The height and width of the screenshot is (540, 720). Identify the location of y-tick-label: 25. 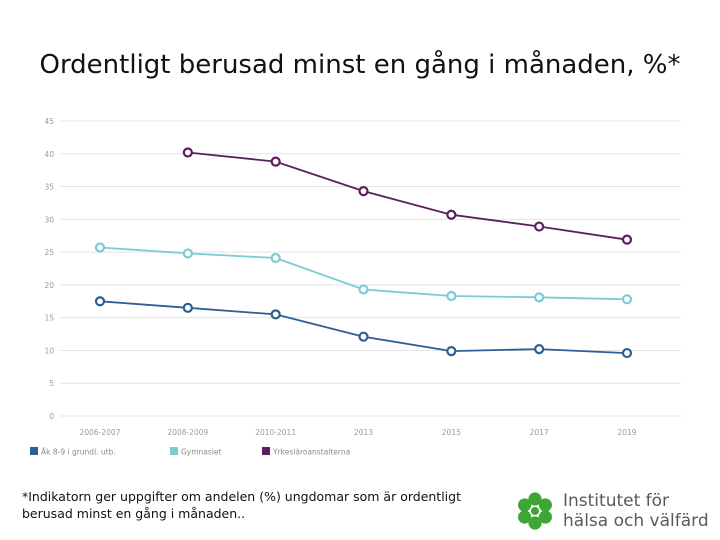
(49, 252).